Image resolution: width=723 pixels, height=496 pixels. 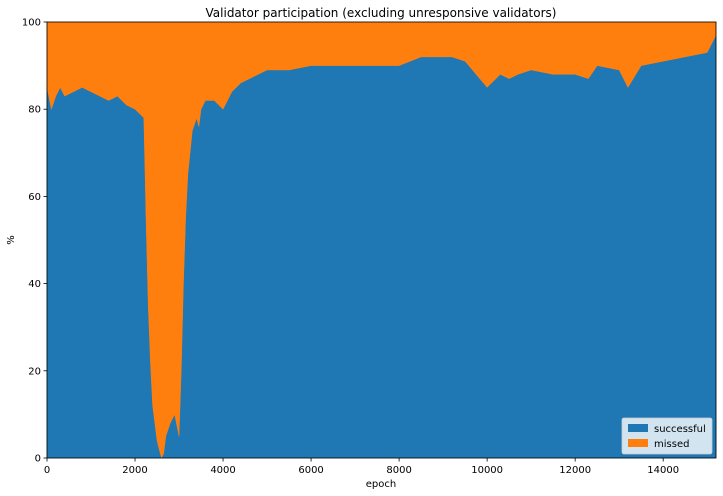 What do you see at coordinates (34, 197) in the screenshot?
I see `y-tick-label: 60` at bounding box center [34, 197].